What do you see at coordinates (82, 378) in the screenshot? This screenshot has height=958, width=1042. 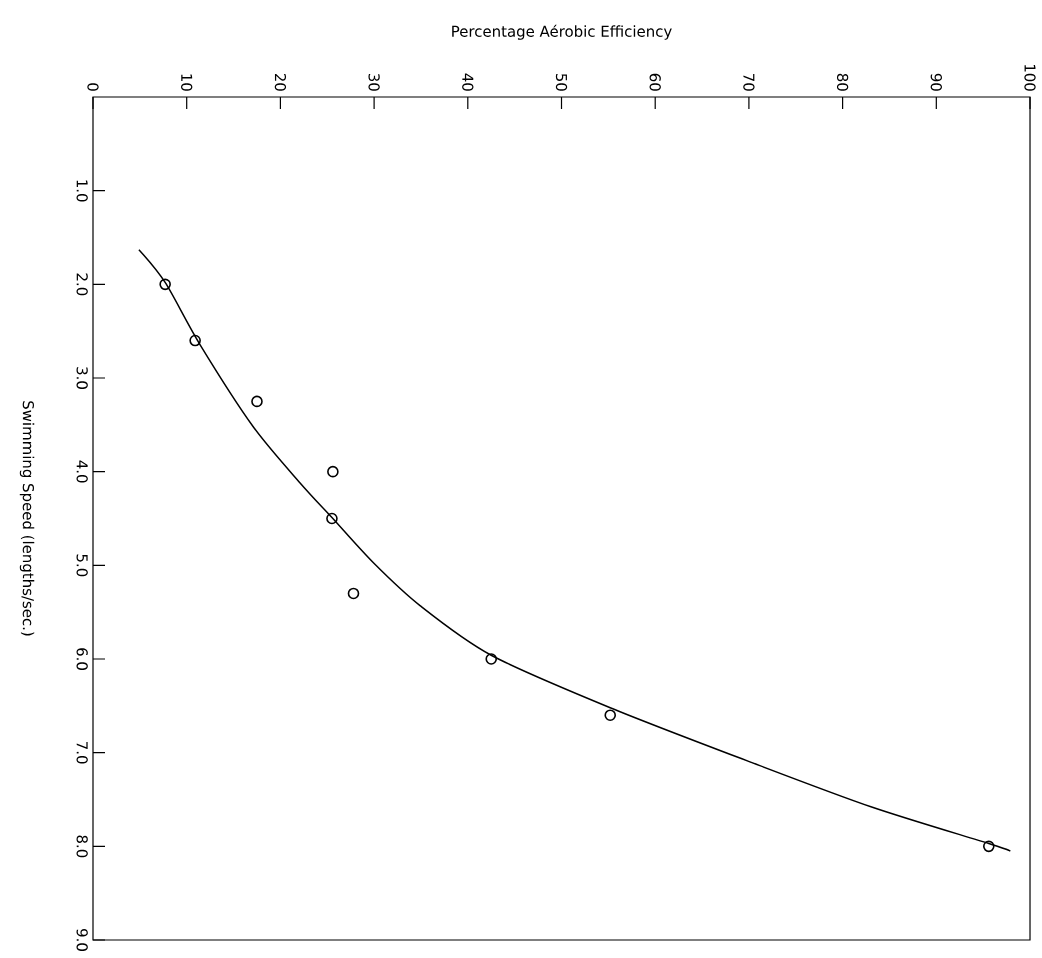 I see `y-tick-label: 3.0` at bounding box center [82, 378].